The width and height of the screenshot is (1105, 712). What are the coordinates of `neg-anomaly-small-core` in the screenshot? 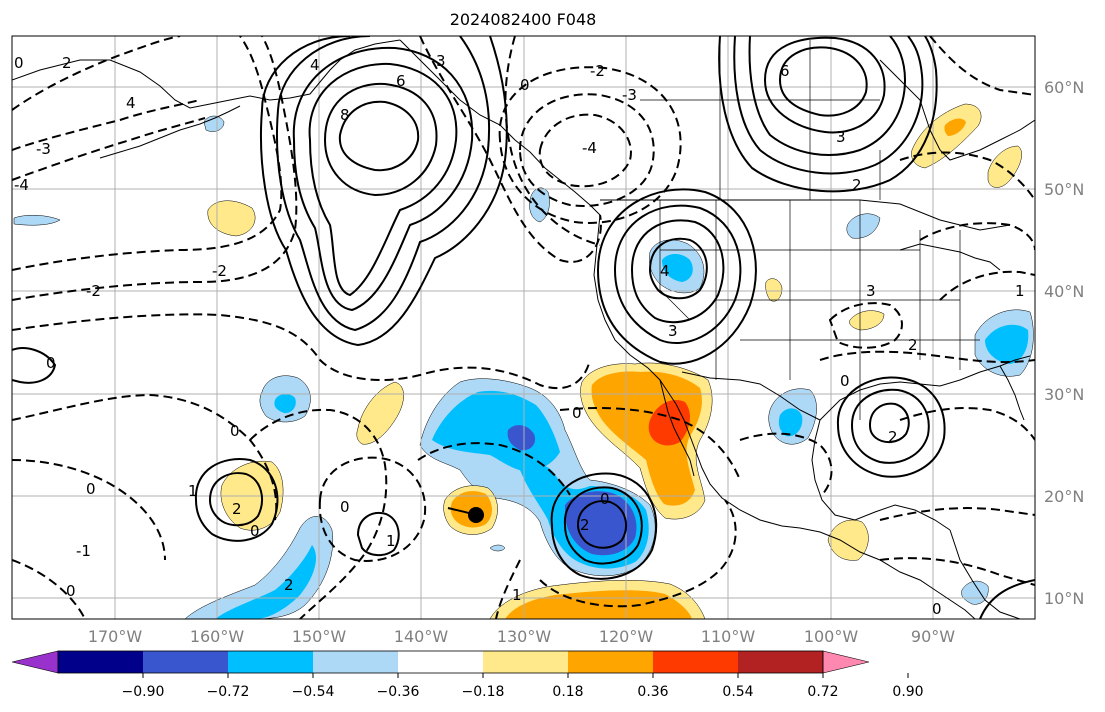 It's located at (521, 438).